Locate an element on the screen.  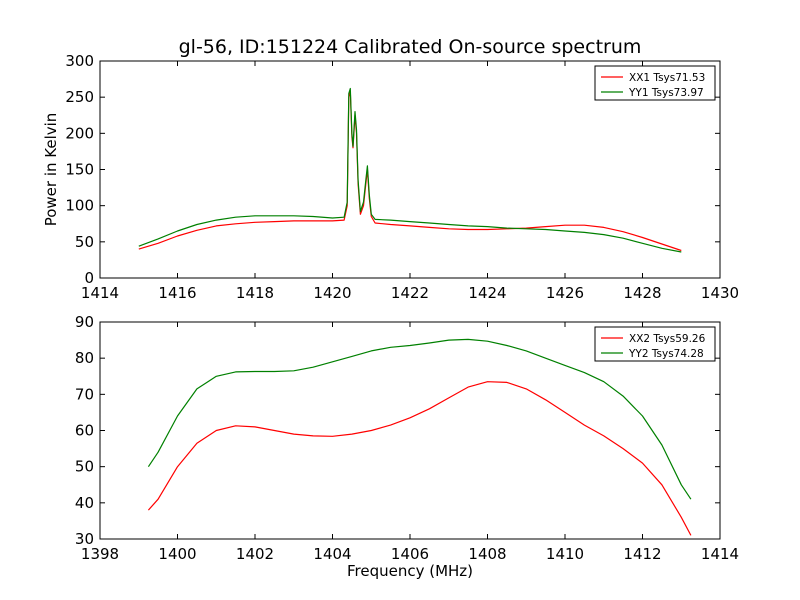
y-tick-label: 30 is located at coordinates (84, 539).